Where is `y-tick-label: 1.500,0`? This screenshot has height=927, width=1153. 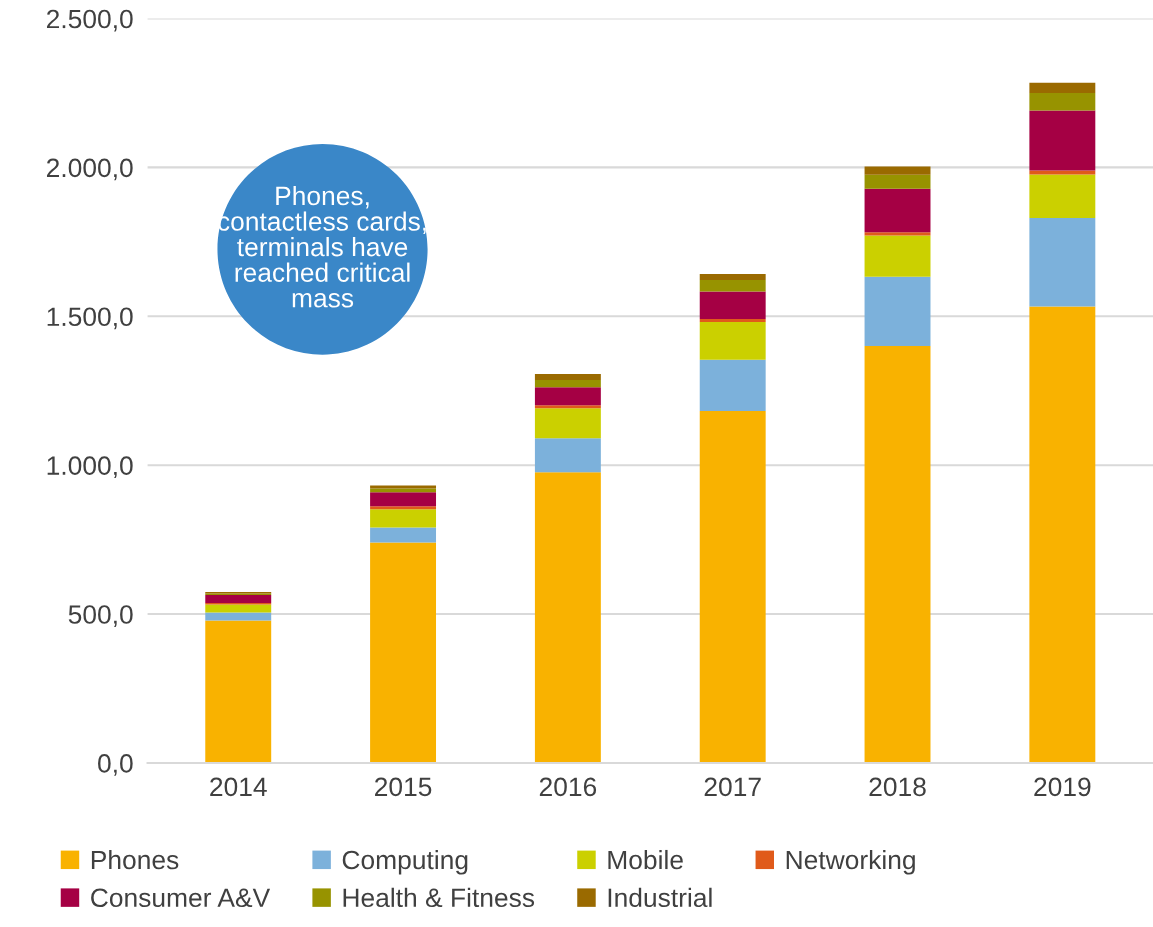 y-tick-label: 1.500,0 is located at coordinates (90, 318).